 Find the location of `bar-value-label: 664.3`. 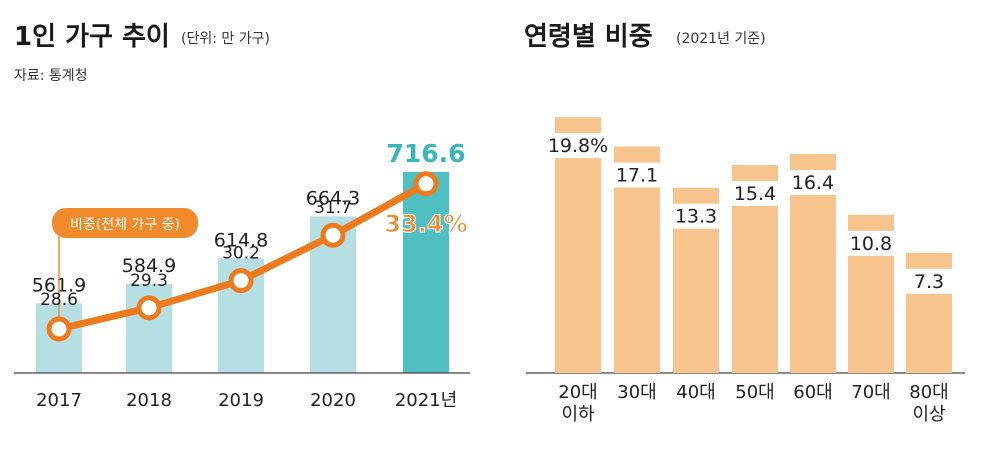

bar-value-label: 664.3 is located at coordinates (333, 198).